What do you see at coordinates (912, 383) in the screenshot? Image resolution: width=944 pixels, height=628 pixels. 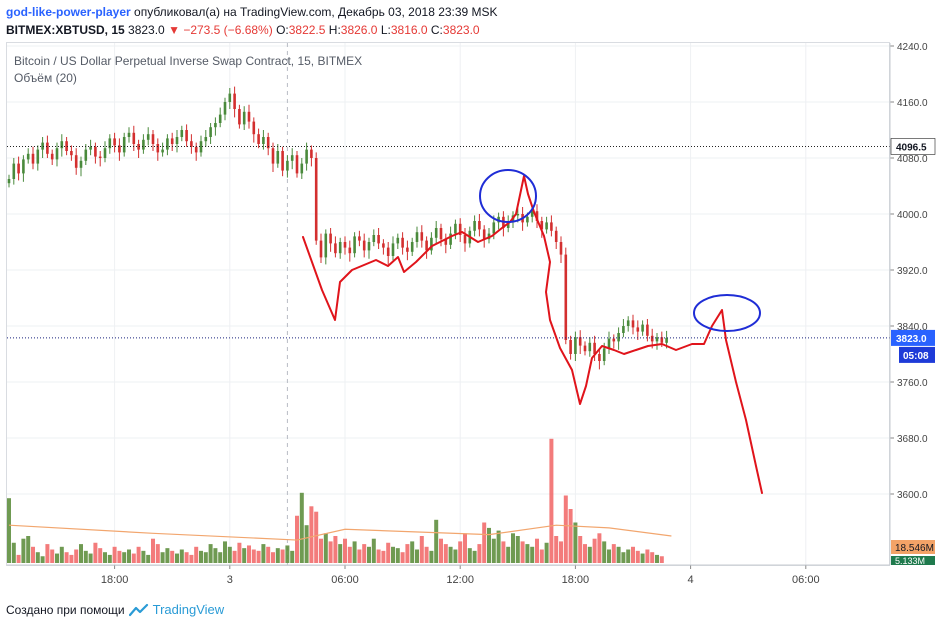 I see `y-tick-label: 3760.0` at bounding box center [912, 383].